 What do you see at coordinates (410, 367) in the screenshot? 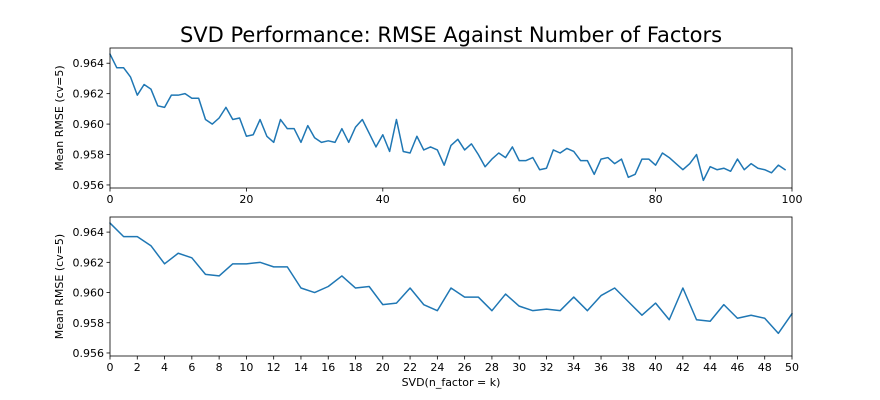
I see `chart2-x-tick-label: 22` at bounding box center [410, 367].